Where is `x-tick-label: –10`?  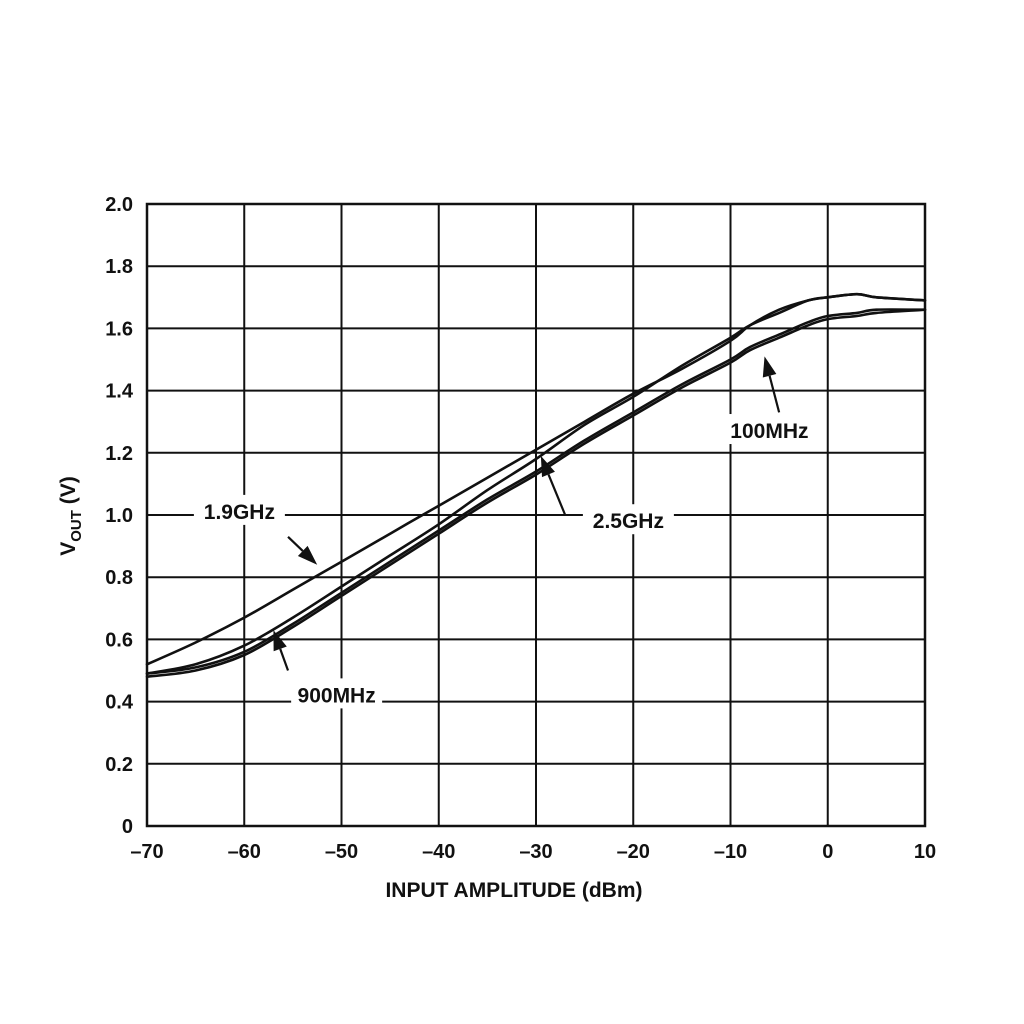
x-tick-label: –10 is located at coordinates (730, 852).